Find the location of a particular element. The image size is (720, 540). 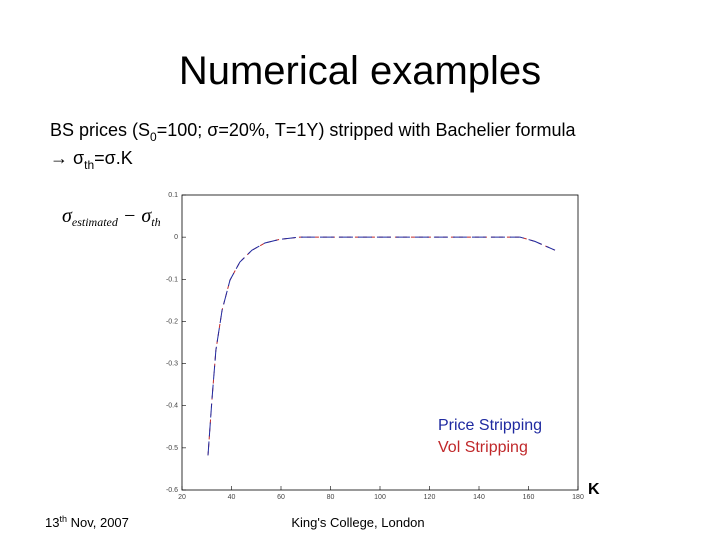

x-axis-label: K is located at coordinates (594, 489).